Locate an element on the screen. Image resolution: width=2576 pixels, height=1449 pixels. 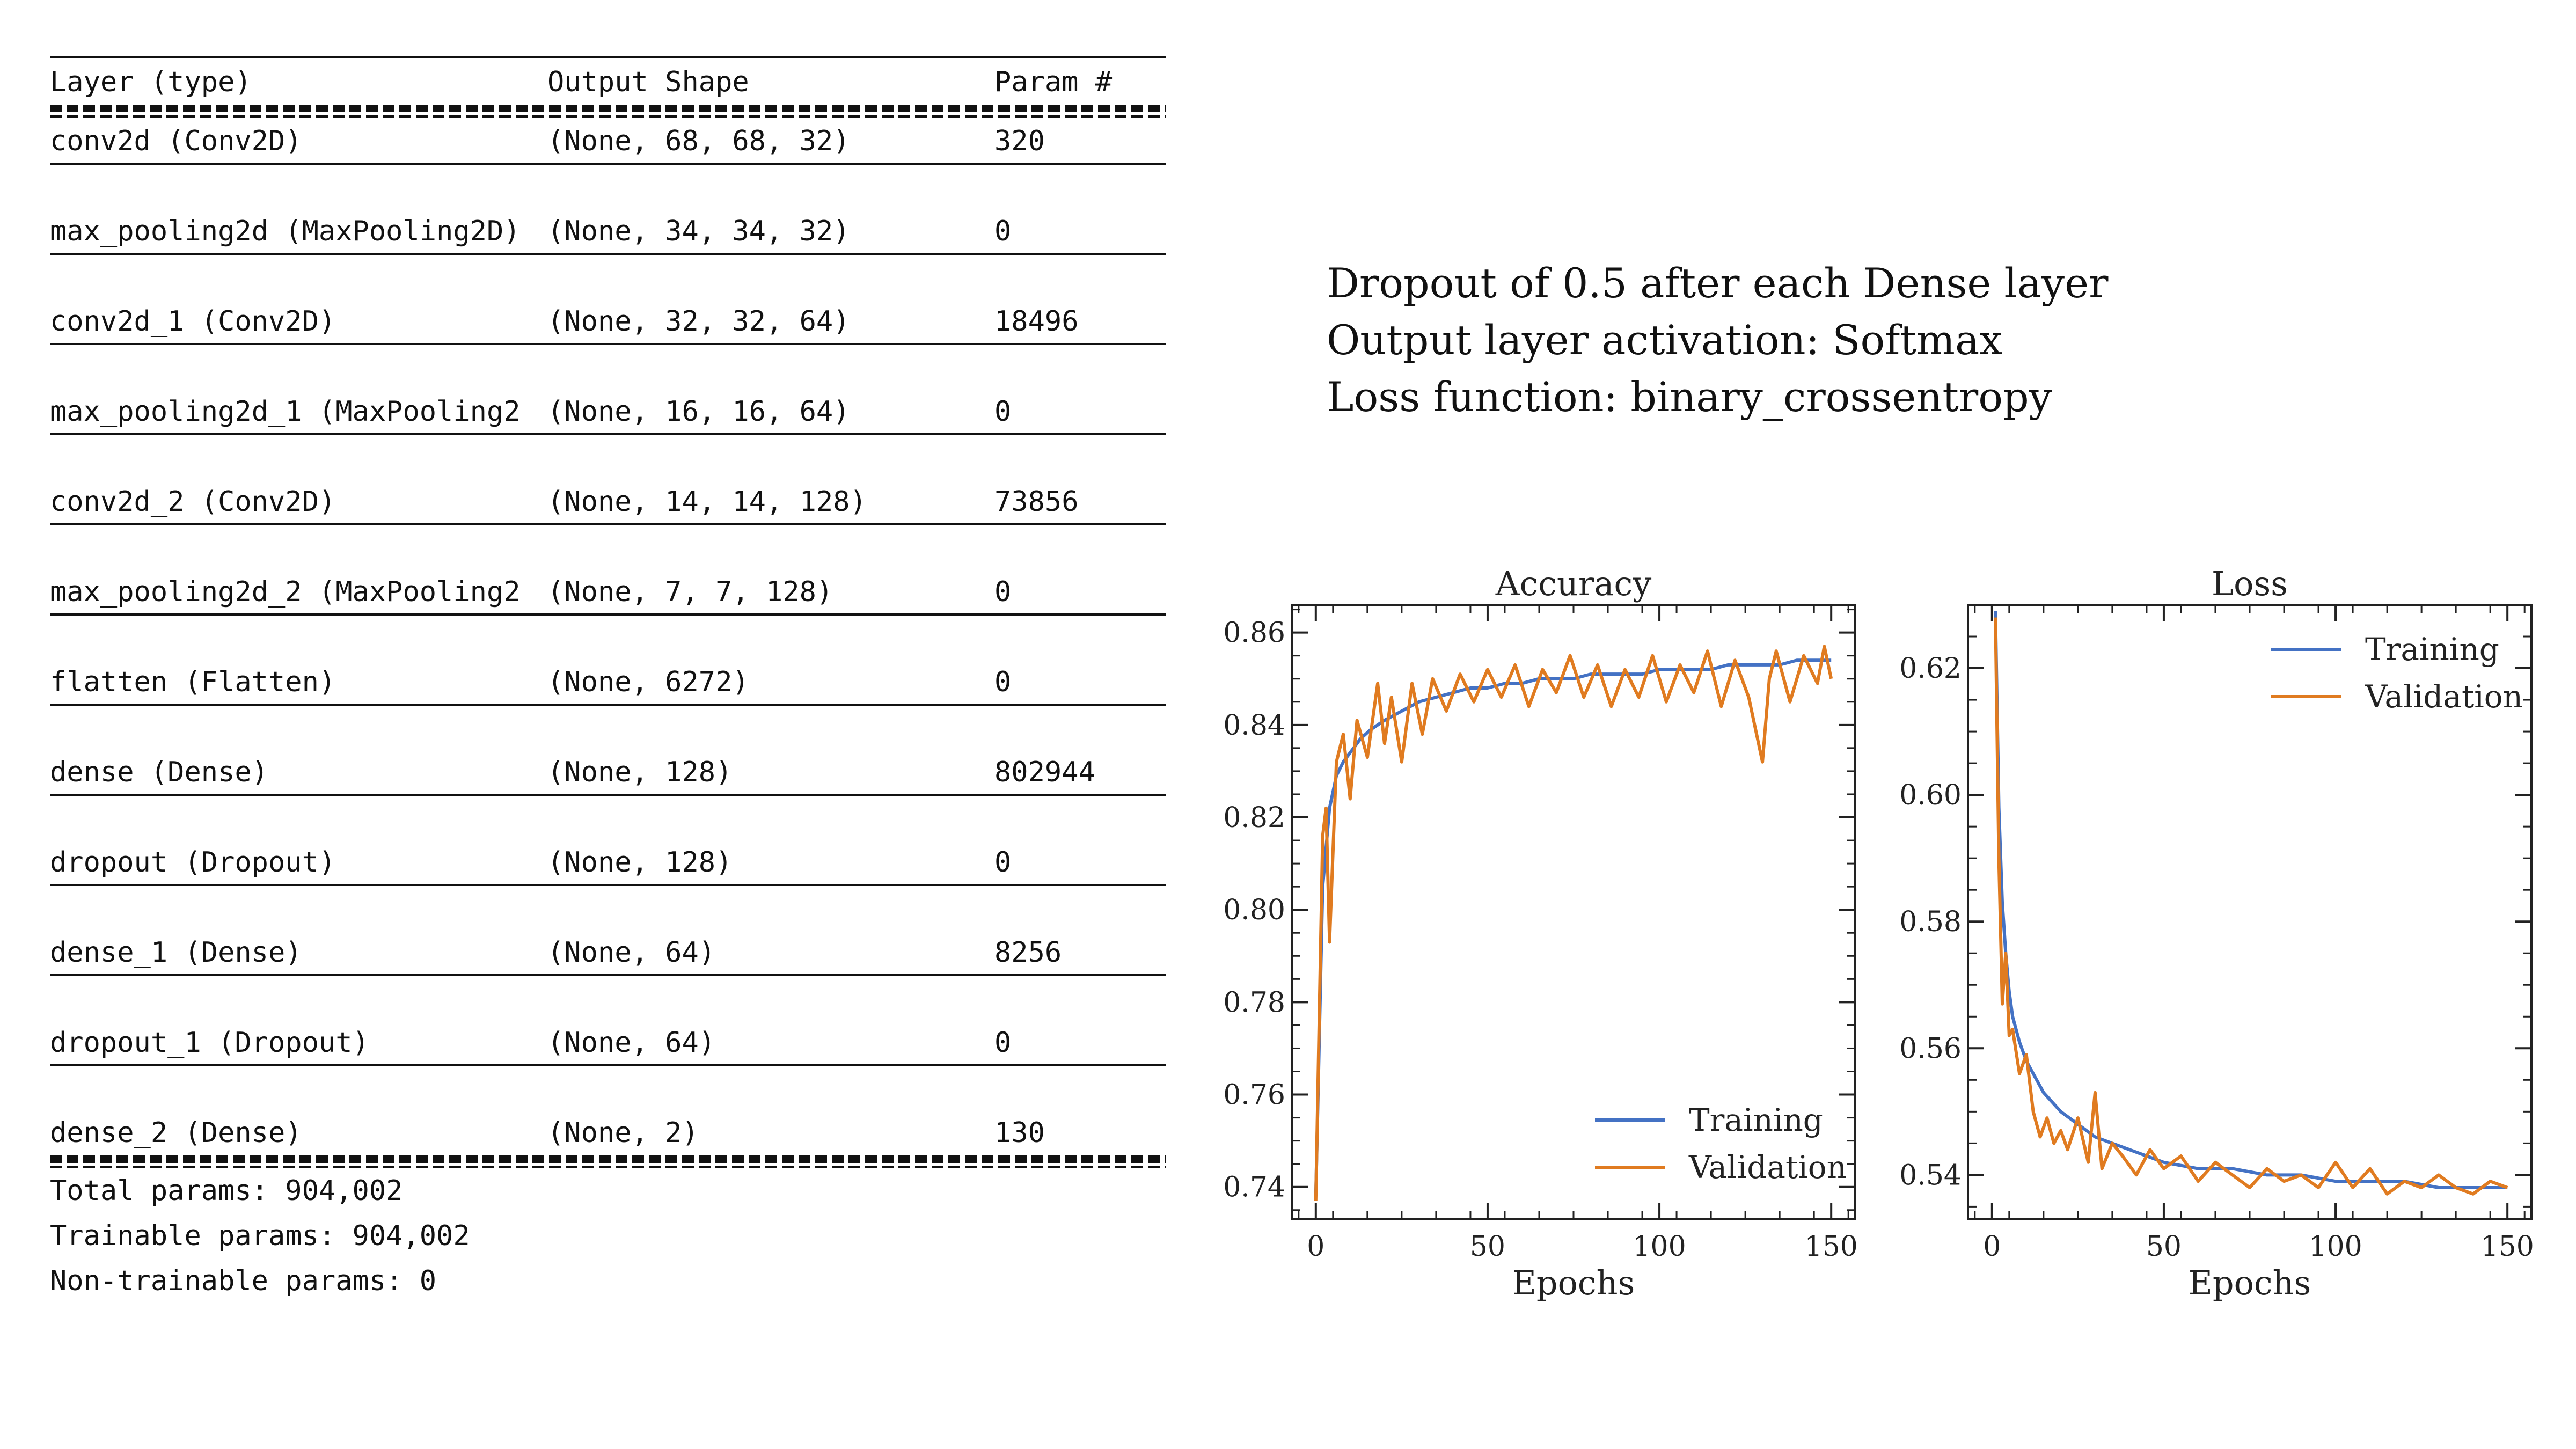
y-tick-label: 0.86 is located at coordinates (1254, 633).